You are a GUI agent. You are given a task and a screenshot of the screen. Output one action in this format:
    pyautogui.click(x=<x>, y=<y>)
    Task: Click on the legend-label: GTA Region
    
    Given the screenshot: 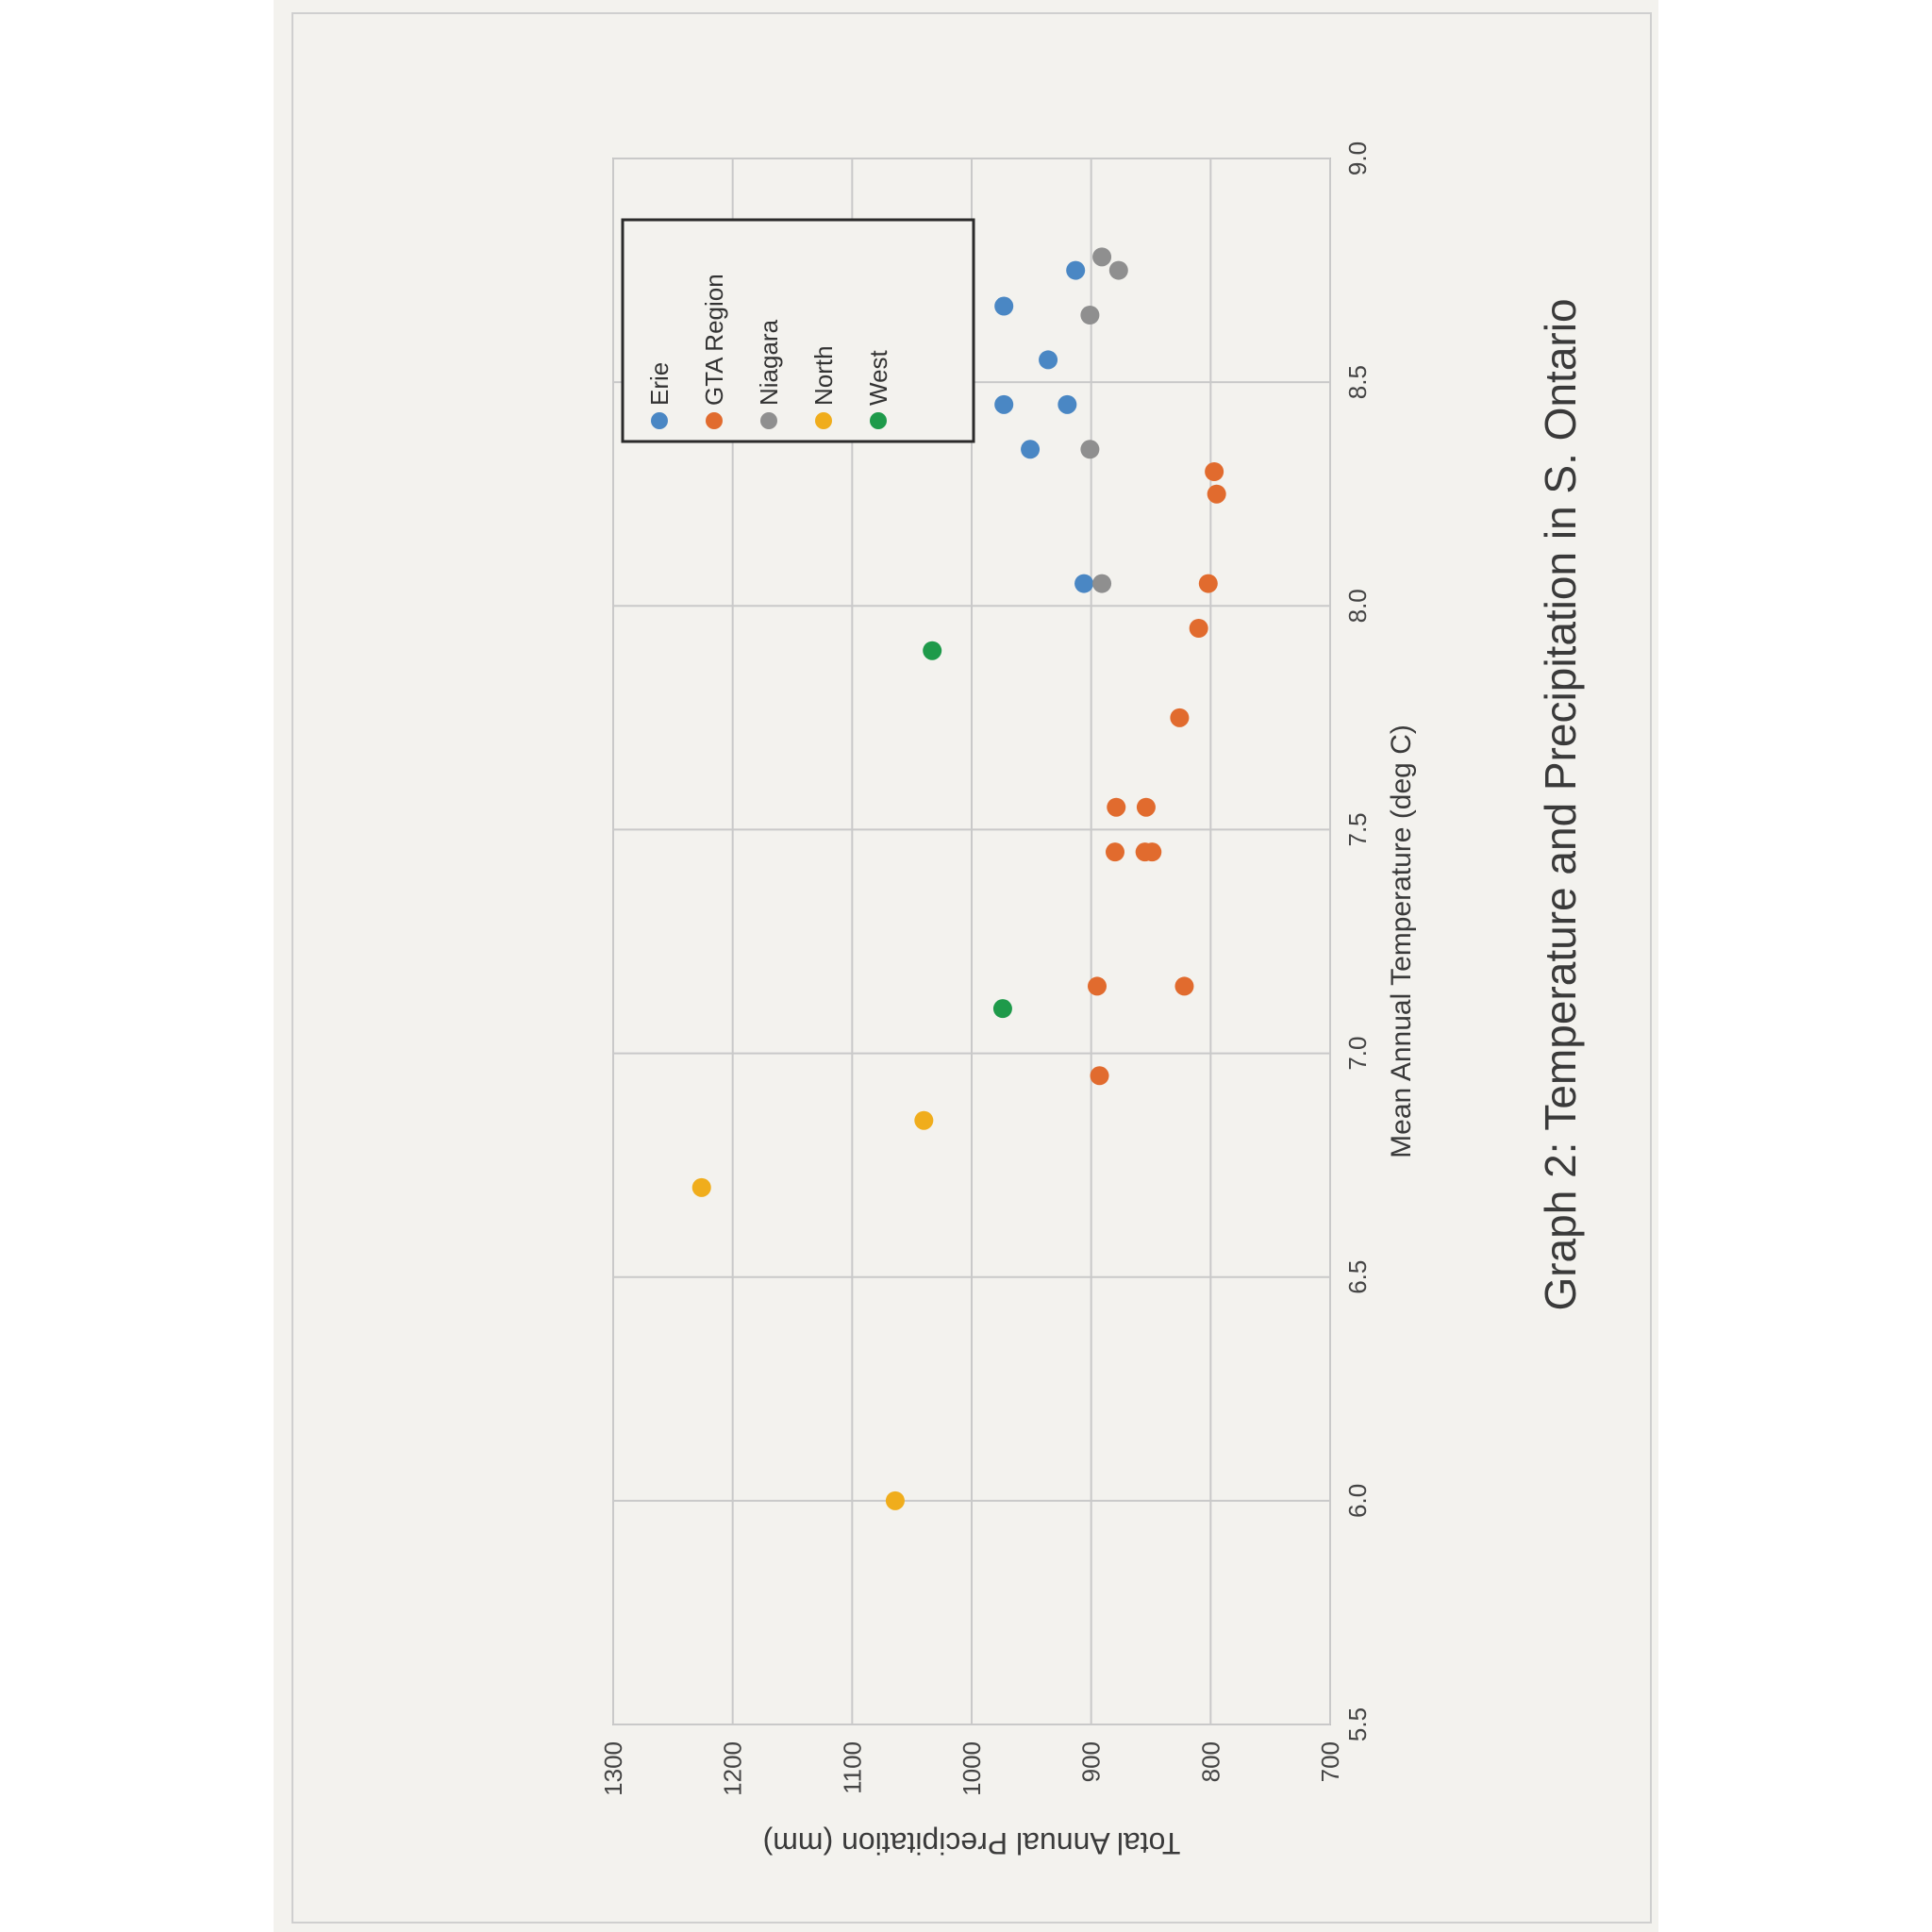 What is the action you would take?
    pyautogui.click(x=714, y=340)
    